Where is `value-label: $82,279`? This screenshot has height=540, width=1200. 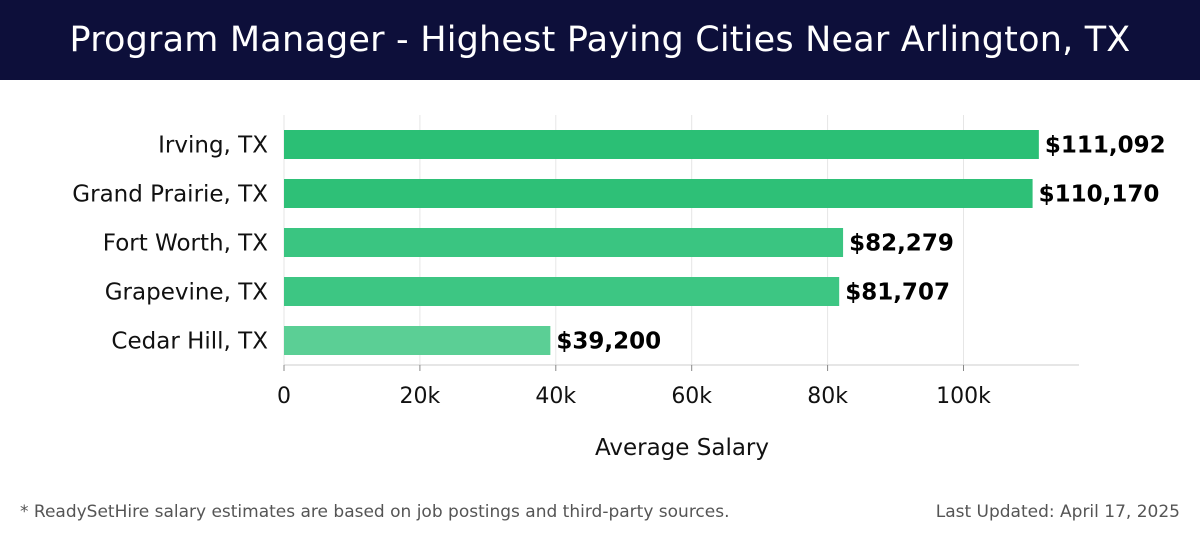
value-label: $82,279 is located at coordinates (901, 244).